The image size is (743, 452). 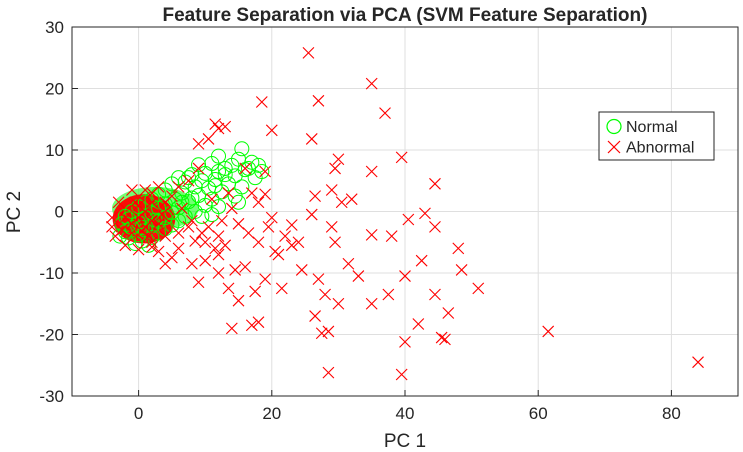 I want to click on x-tick-label: 80, so click(x=671, y=413).